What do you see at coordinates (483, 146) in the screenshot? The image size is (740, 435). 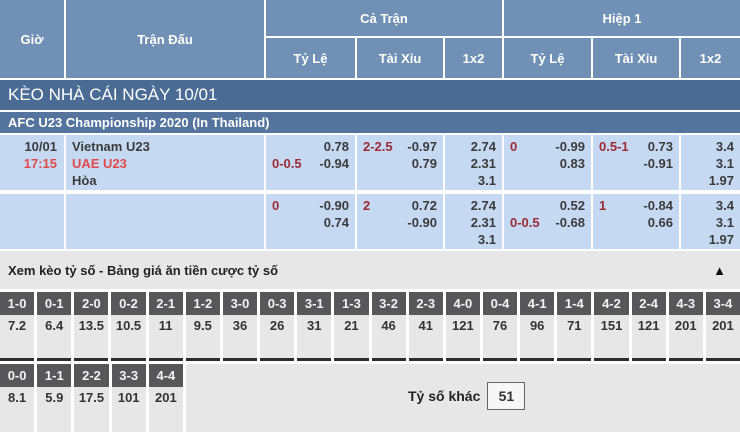 I see `odds-value: 2.74` at bounding box center [483, 146].